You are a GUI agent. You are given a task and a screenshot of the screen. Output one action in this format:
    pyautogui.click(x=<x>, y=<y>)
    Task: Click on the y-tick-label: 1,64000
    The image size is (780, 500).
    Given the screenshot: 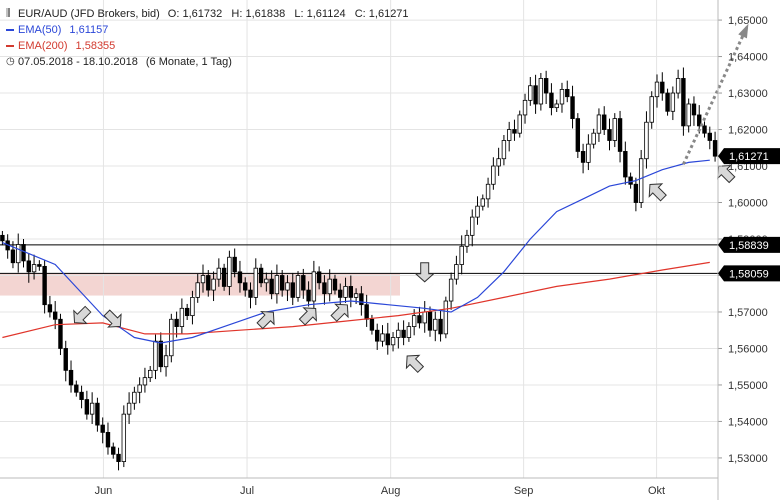 What is the action you would take?
    pyautogui.click(x=748, y=58)
    